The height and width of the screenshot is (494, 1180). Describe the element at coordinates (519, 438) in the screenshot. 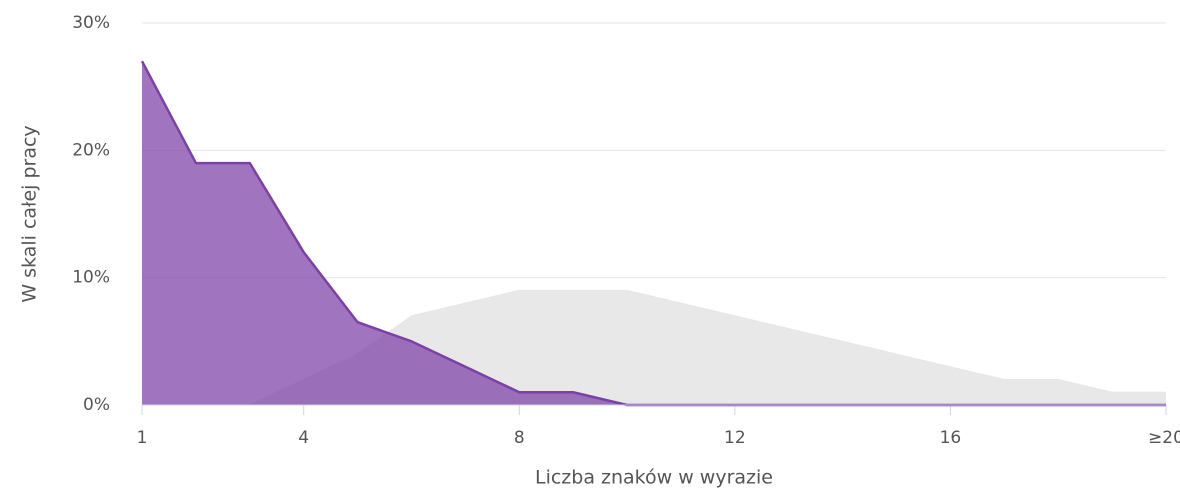

I see `x-tick-label: 8` at that location.